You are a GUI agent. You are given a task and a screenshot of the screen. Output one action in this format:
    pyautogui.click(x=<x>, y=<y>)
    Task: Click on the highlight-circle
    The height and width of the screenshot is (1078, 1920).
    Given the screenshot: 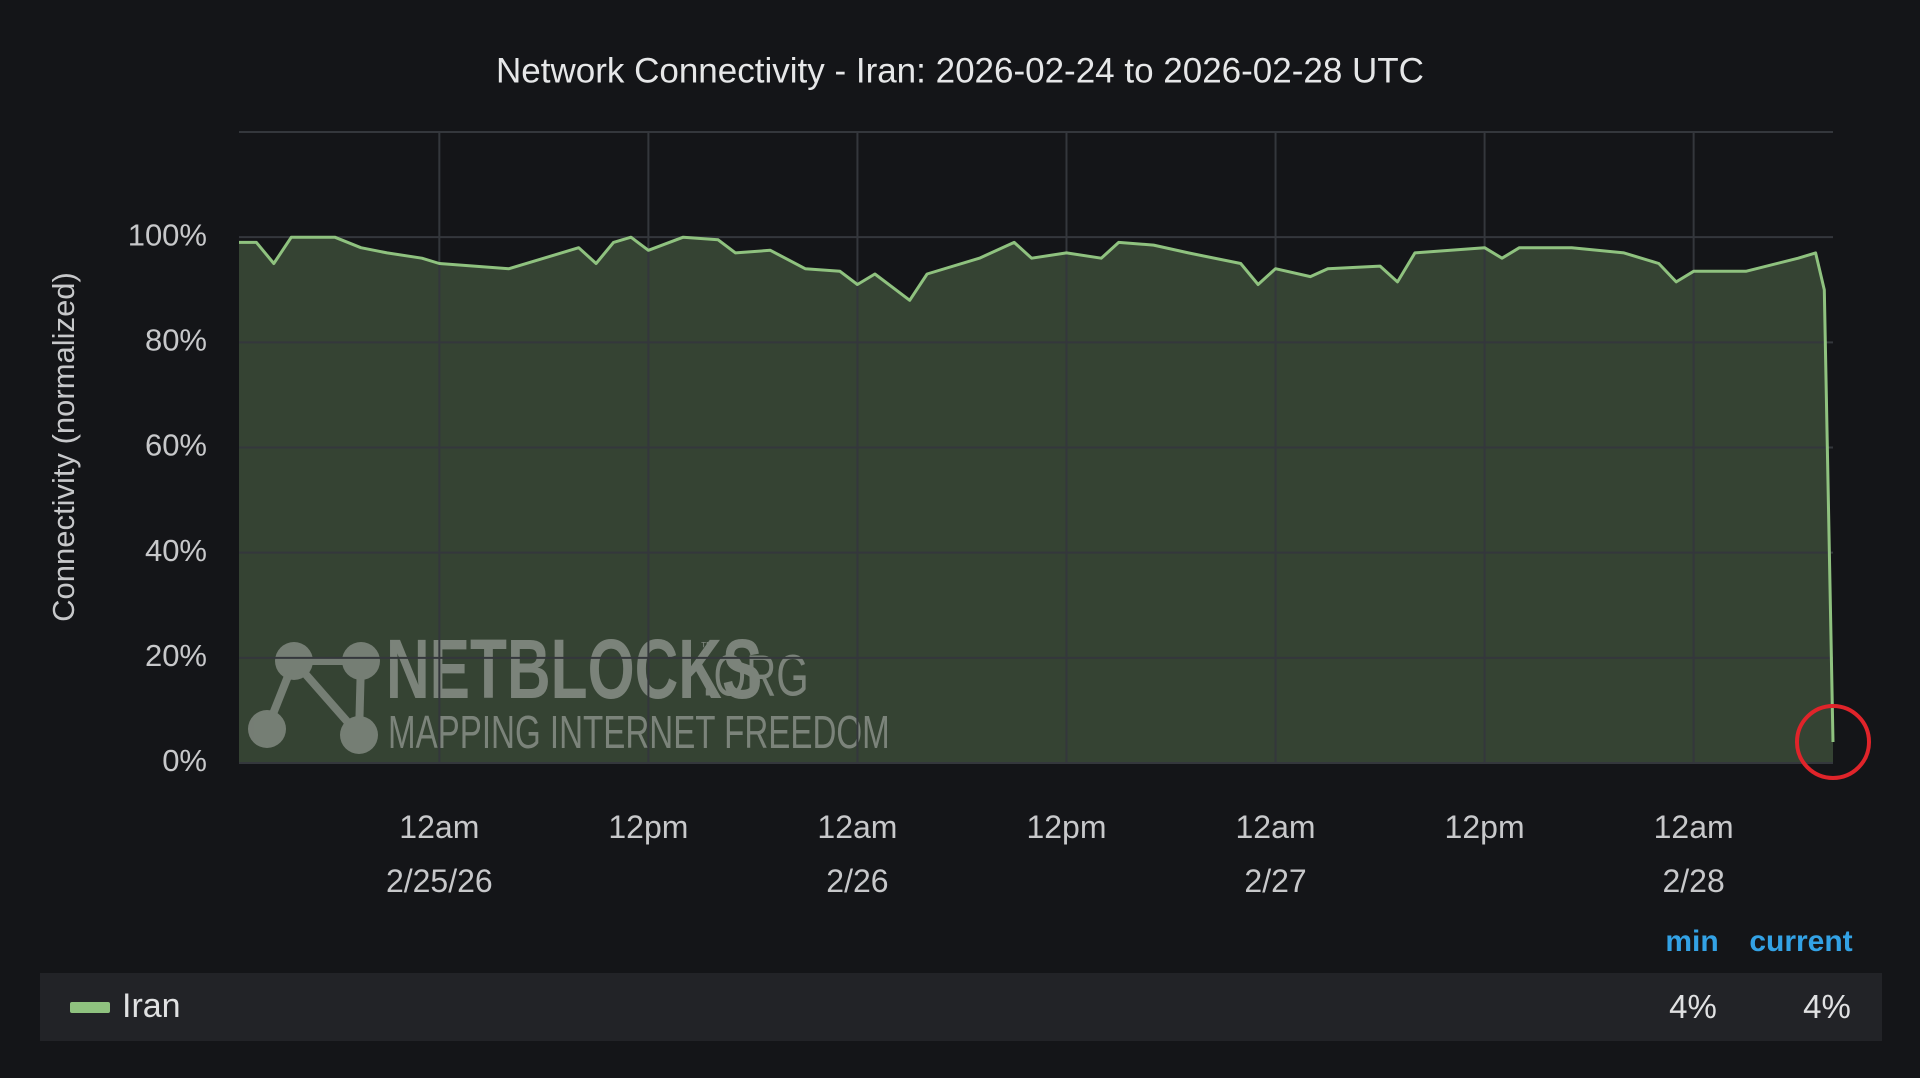 What is the action you would take?
    pyautogui.click(x=1833, y=741)
    